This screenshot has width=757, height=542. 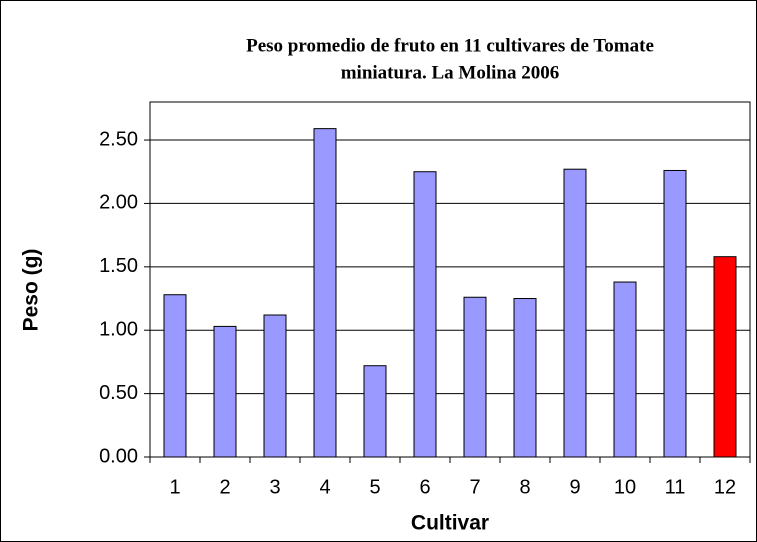 What do you see at coordinates (118, 203) in the screenshot?
I see `y-tick-label: 2.00` at bounding box center [118, 203].